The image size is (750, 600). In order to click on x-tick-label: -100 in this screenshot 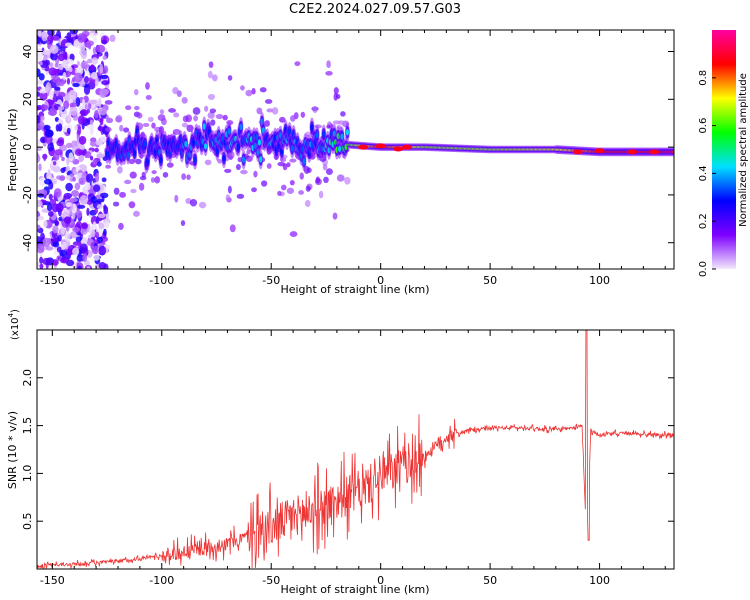, I will do `click(161, 580)`.